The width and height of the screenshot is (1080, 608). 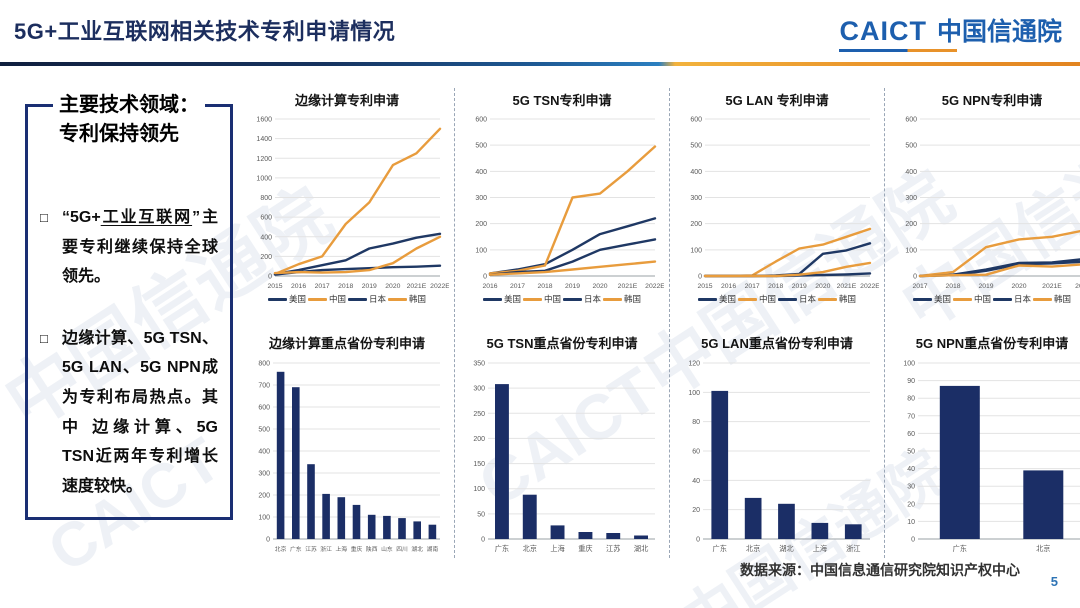 What do you see at coordinates (433, 549) in the screenshot?
I see `svg-text: 湖南` at bounding box center [433, 549].